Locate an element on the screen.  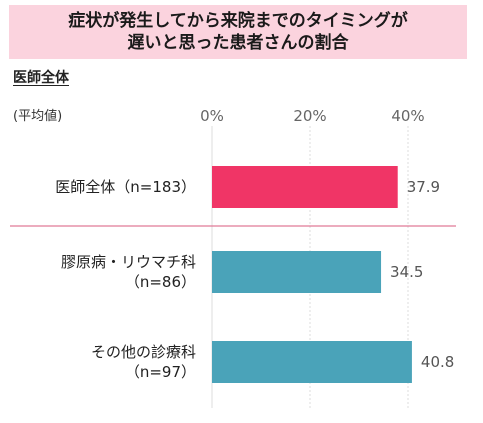
section-label: 医師全体 is located at coordinates (41, 78).